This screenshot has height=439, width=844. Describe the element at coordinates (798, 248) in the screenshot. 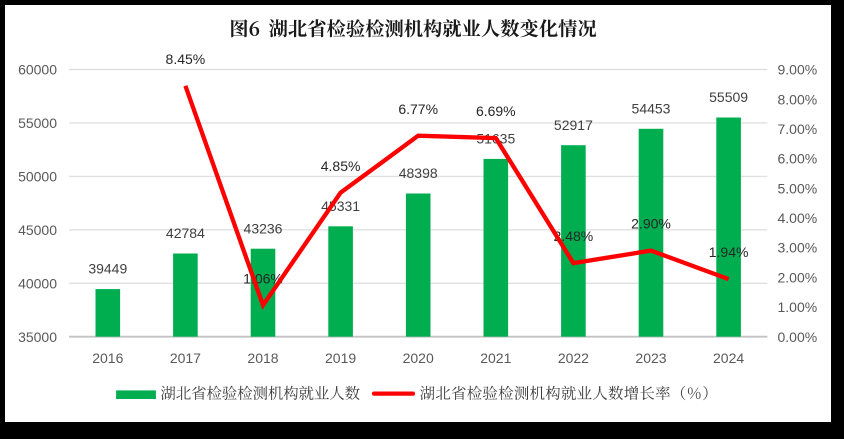

I see `svg-text: 3.00%` at that location.